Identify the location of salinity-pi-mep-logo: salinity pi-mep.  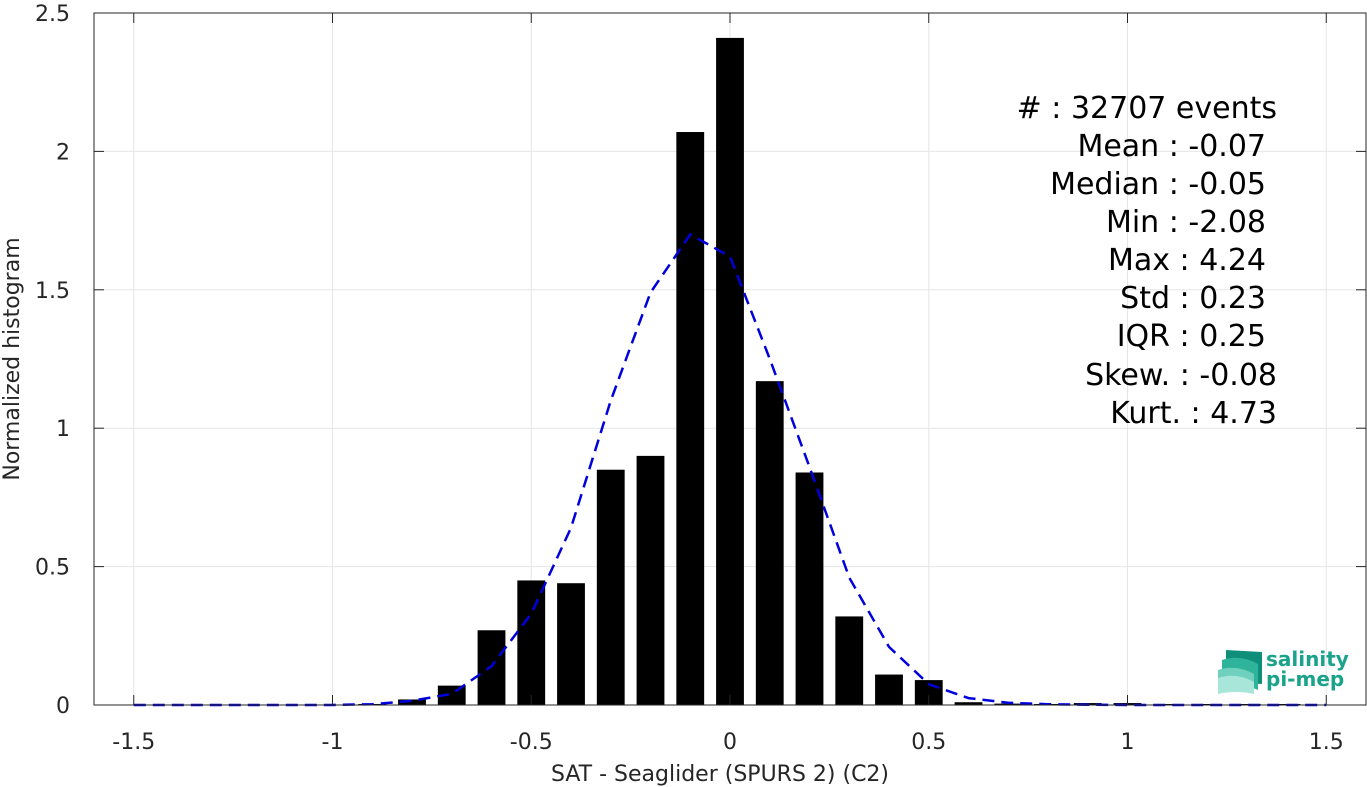
(1283, 670).